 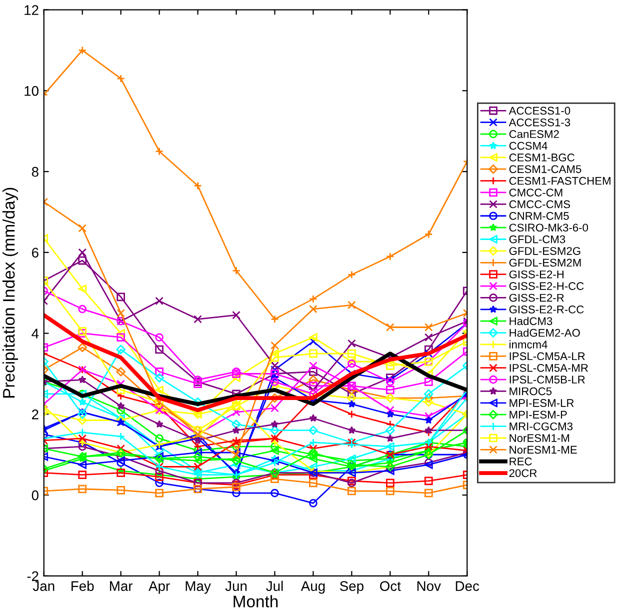 I want to click on x-tick-label: May, so click(x=198, y=587).